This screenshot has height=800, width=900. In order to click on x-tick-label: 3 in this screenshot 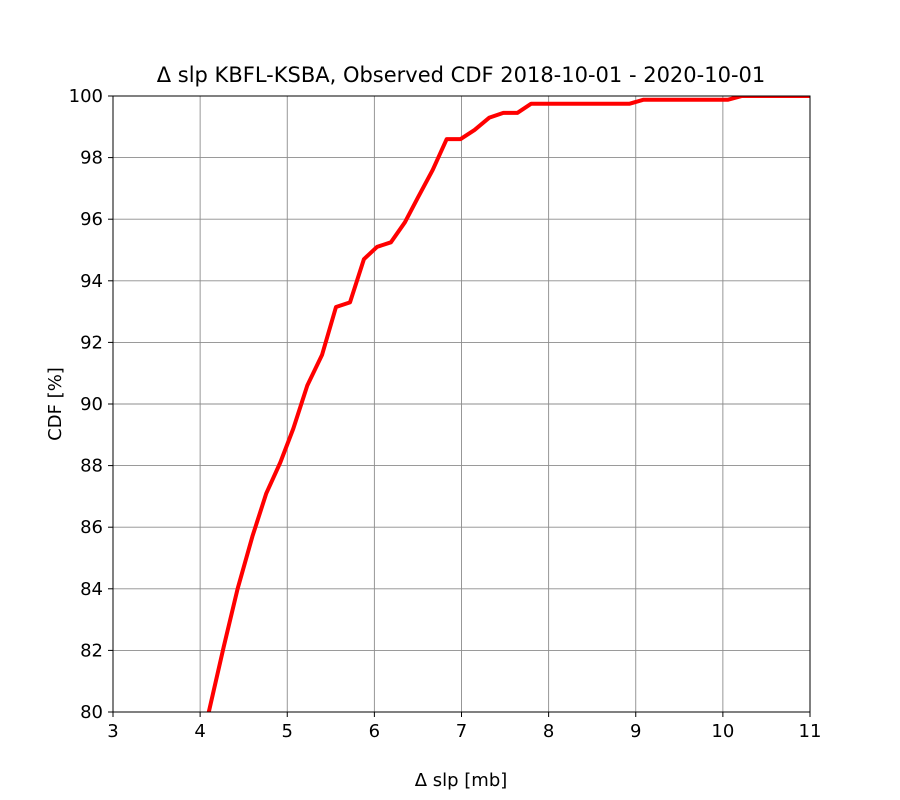, I will do `click(112, 731)`.